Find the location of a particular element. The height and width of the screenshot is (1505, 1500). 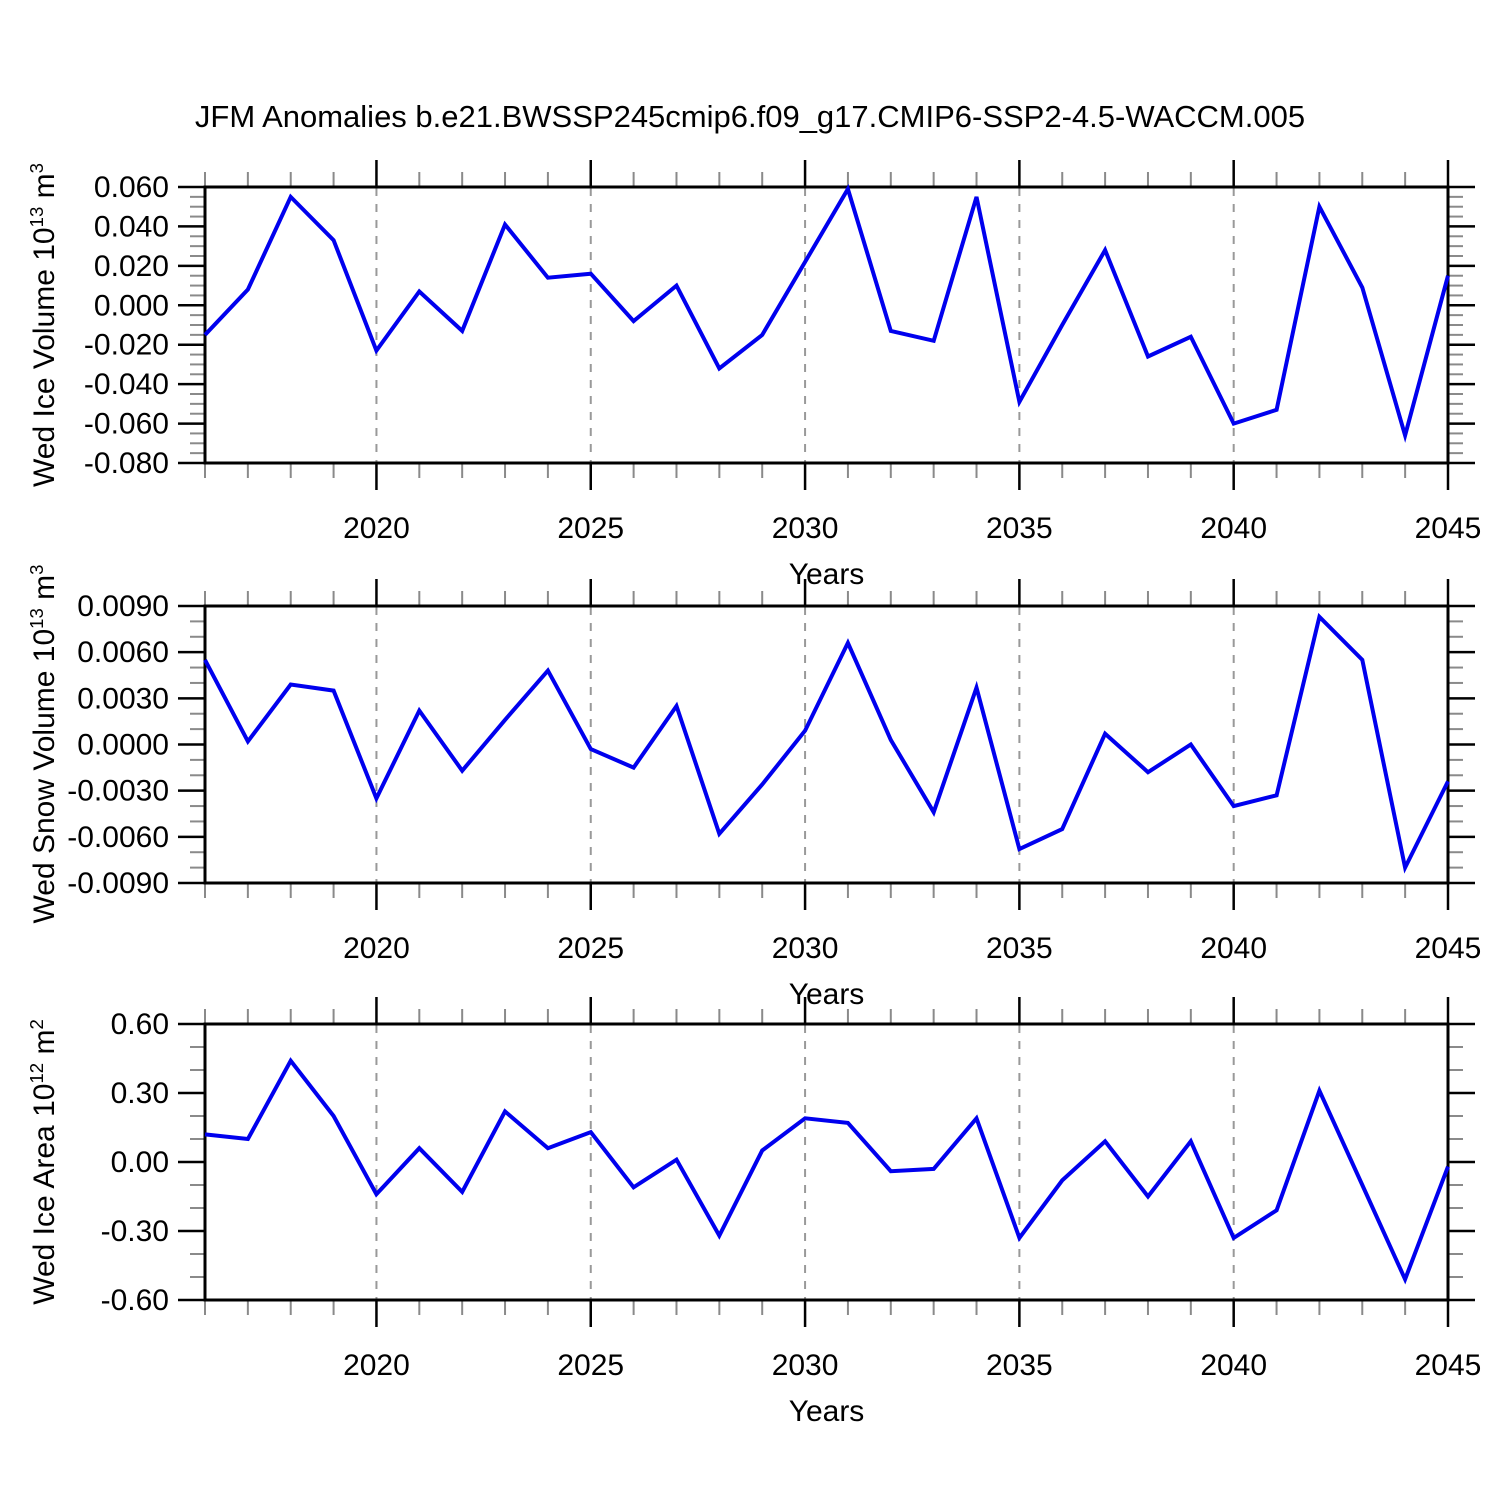

y-tick-label: 0.020 is located at coordinates (131, 266).